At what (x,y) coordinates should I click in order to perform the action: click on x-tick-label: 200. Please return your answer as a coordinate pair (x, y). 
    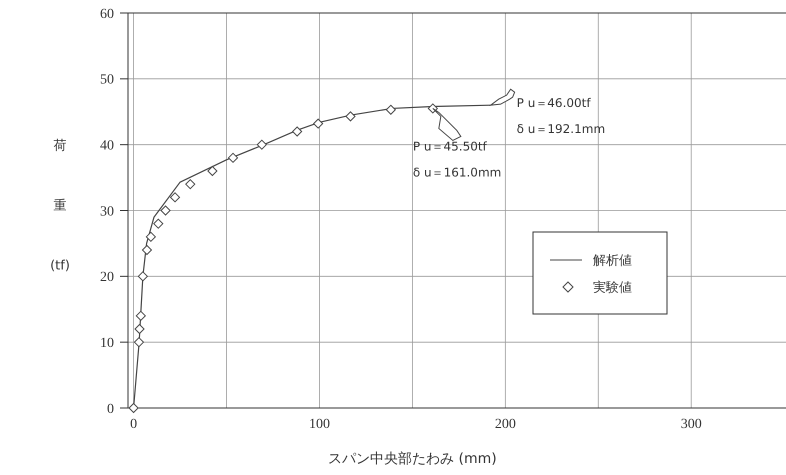
    Looking at the image, I should click on (505, 424).